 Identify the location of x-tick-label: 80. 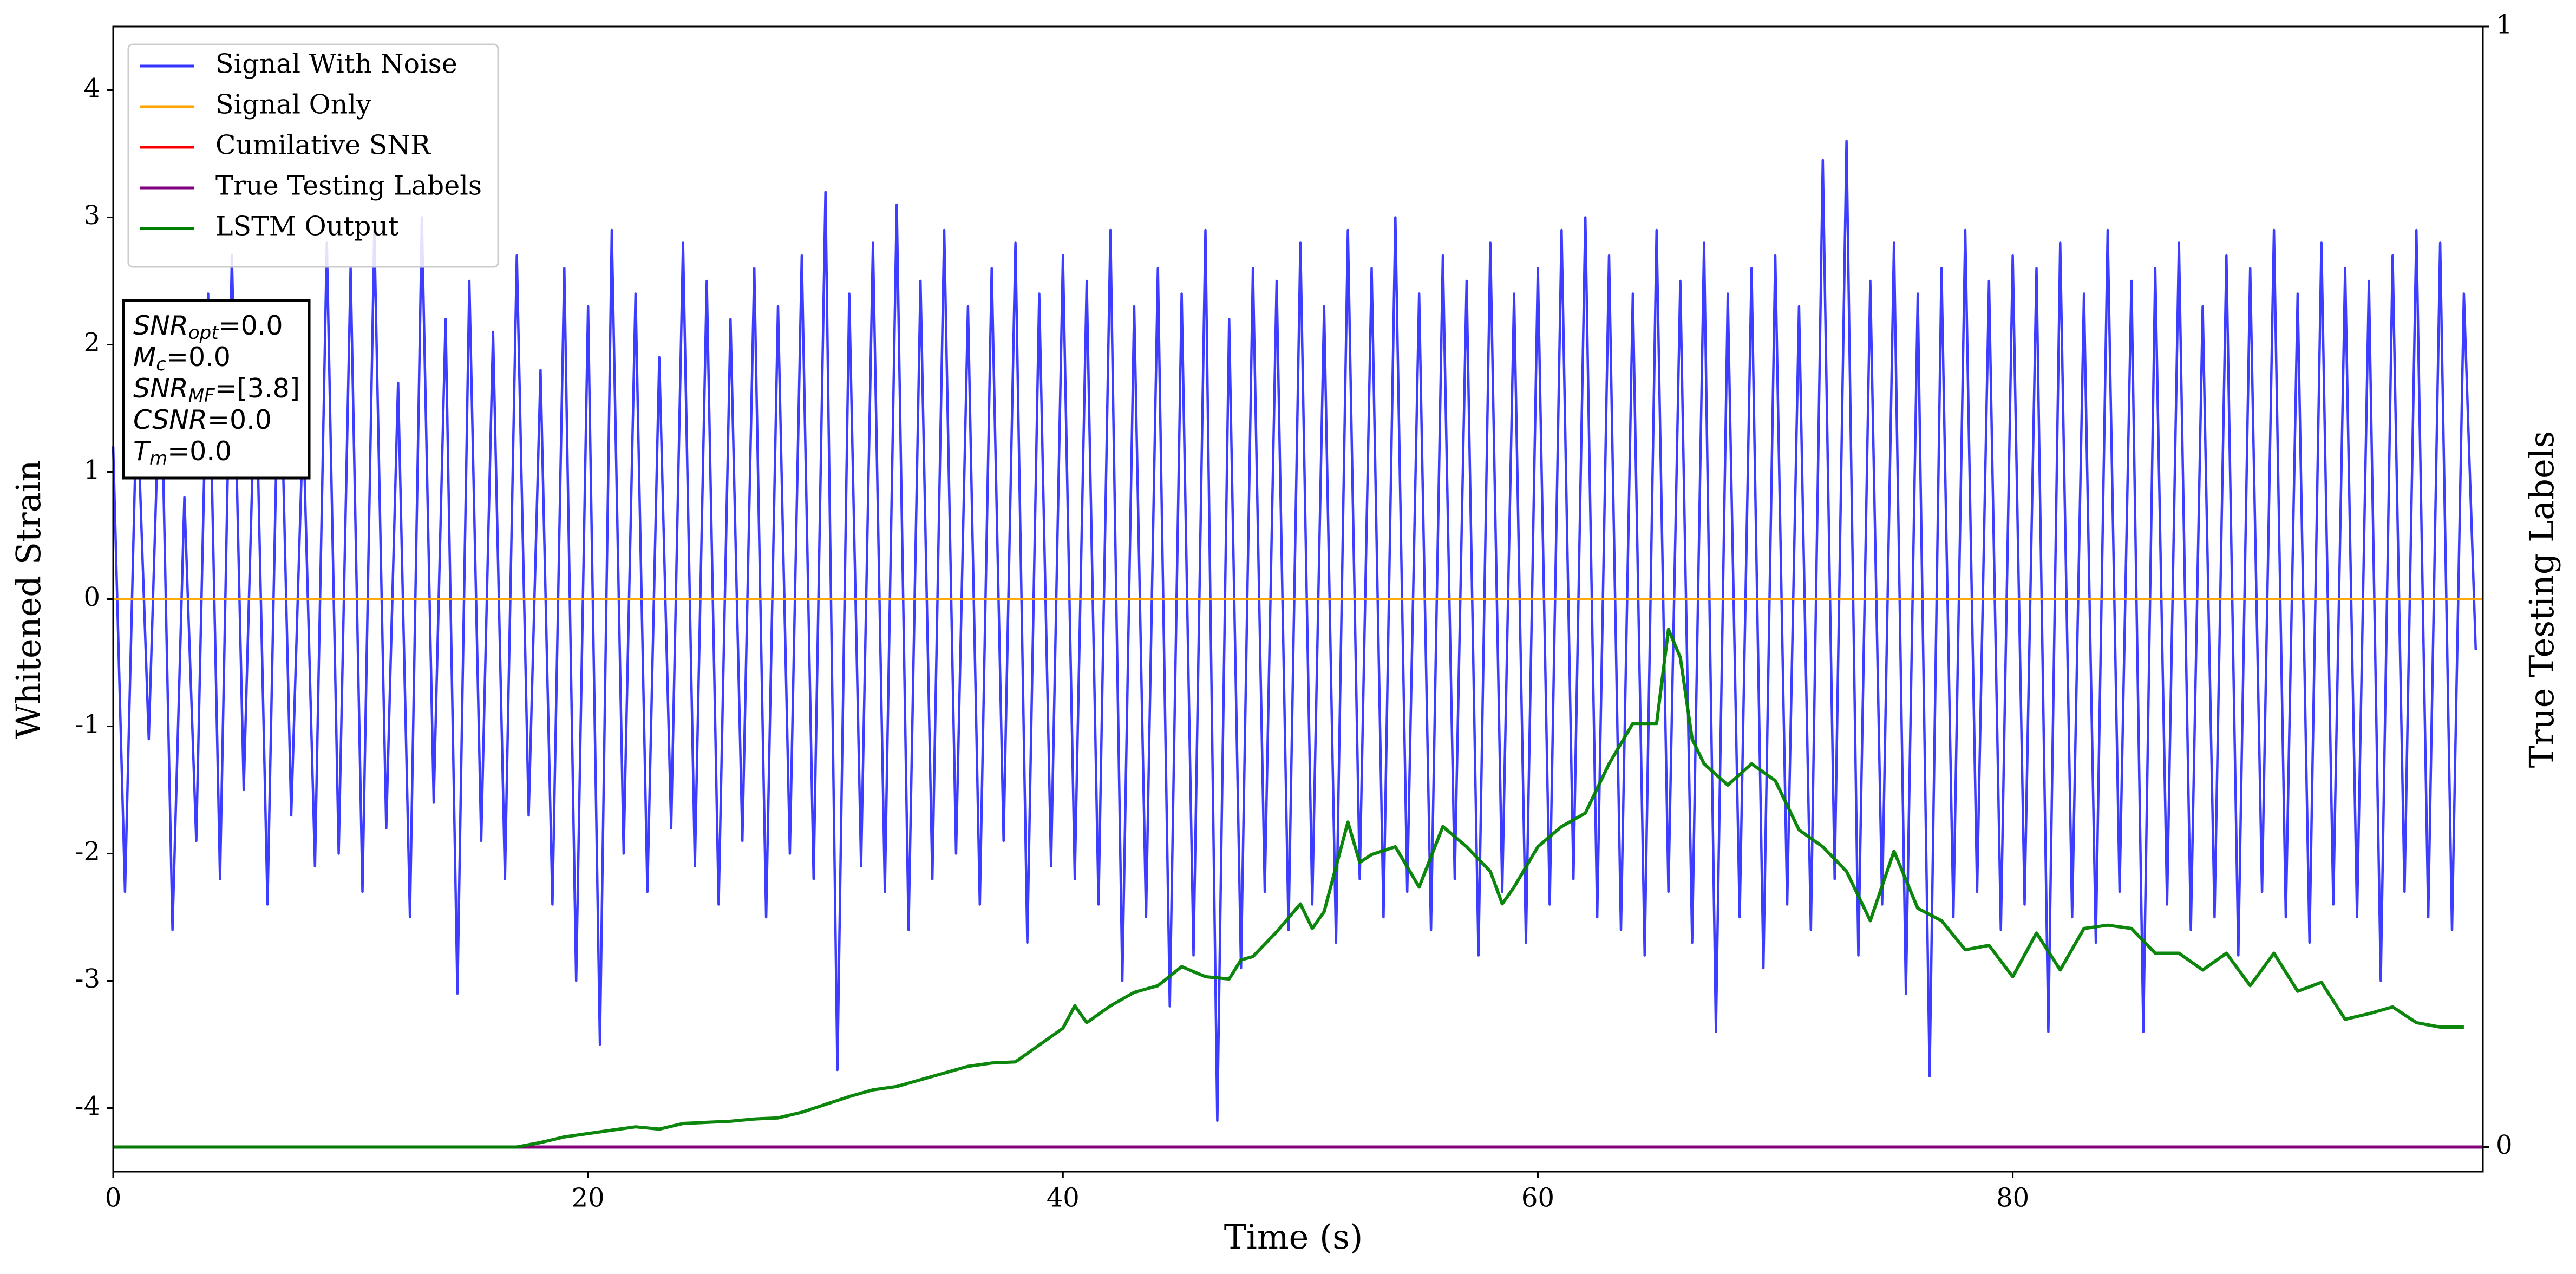
(2012, 1198).